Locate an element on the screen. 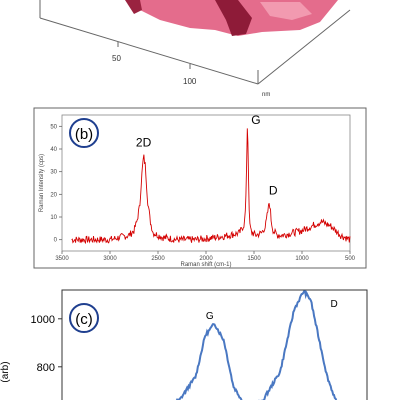 The height and width of the screenshot is (400, 400). y-tick-label: 50 is located at coordinates (53, 127).